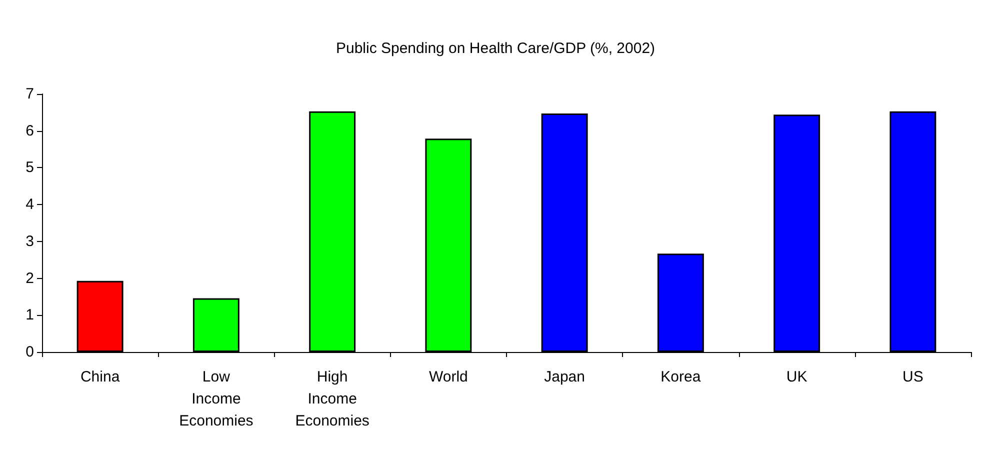 Image resolution: width=991 pixels, height=452 pixels. What do you see at coordinates (30, 315) in the screenshot?
I see `y-tick-label: 1` at bounding box center [30, 315].